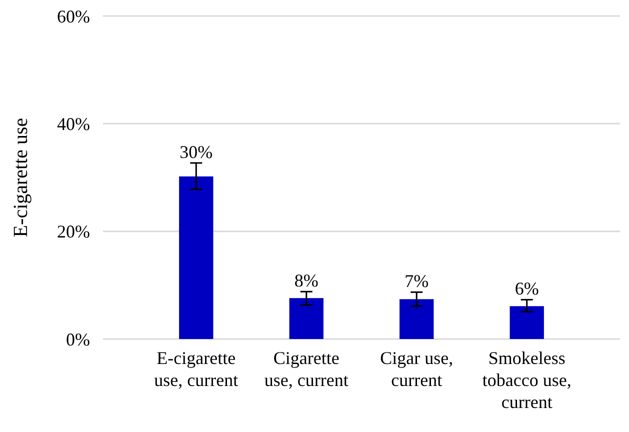  Describe the element at coordinates (73, 16) in the screenshot. I see `y-tick-label: 60%` at that location.